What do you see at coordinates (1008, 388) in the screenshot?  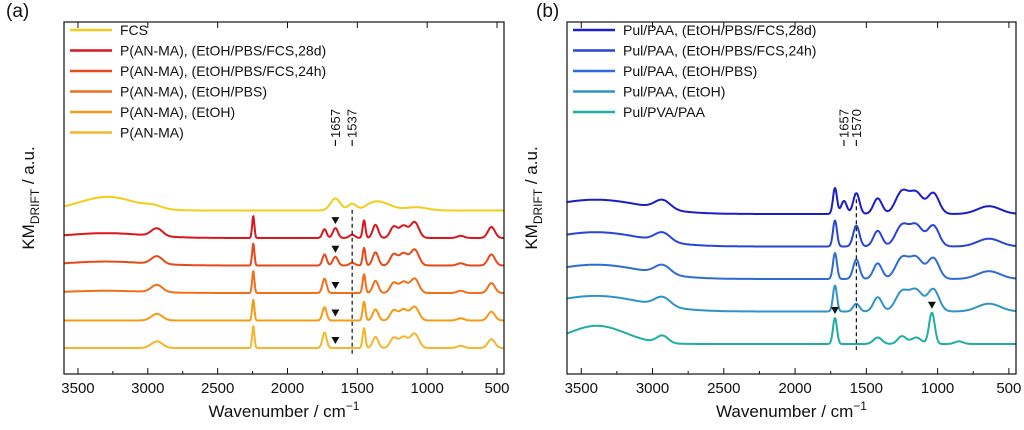 I see `x-tick-label-2-7: 500` at bounding box center [1008, 388].